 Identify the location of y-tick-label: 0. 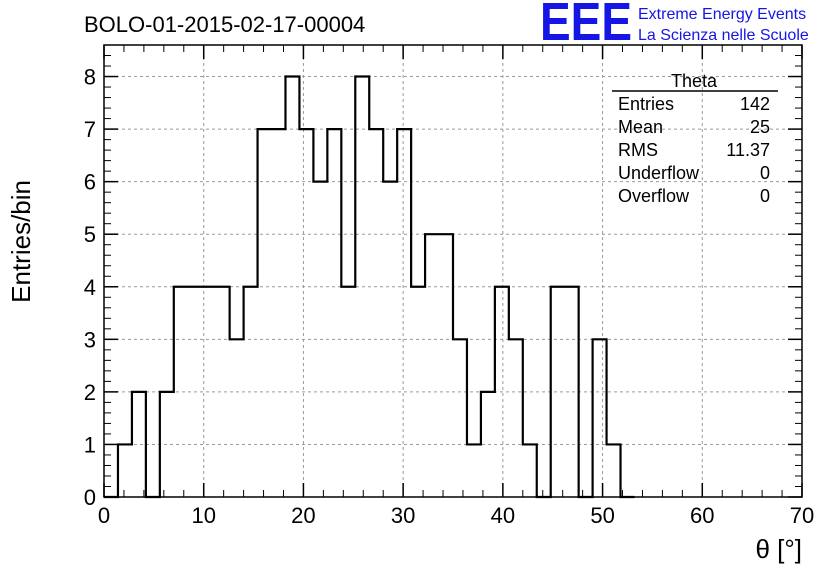
(90, 497).